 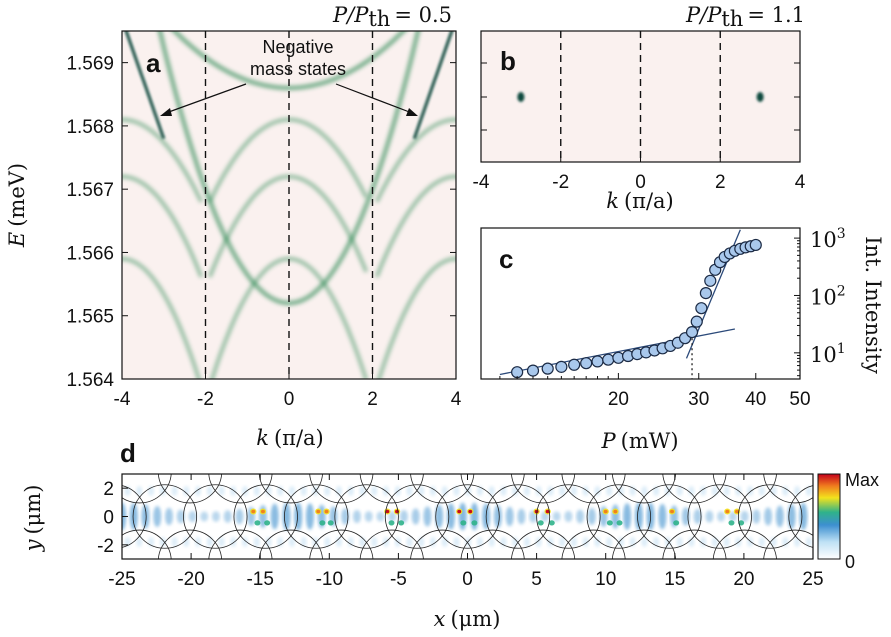 What do you see at coordinates (799, 399) in the screenshot?
I see `x-tick-label-c-3: 50` at bounding box center [799, 399].